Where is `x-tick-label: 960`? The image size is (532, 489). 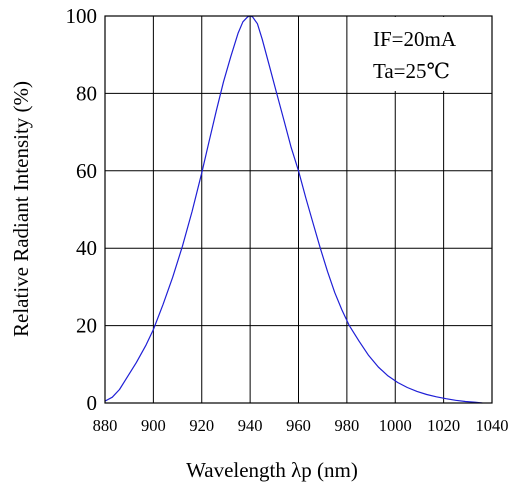 x-tick-label: 960 is located at coordinates (298, 425).